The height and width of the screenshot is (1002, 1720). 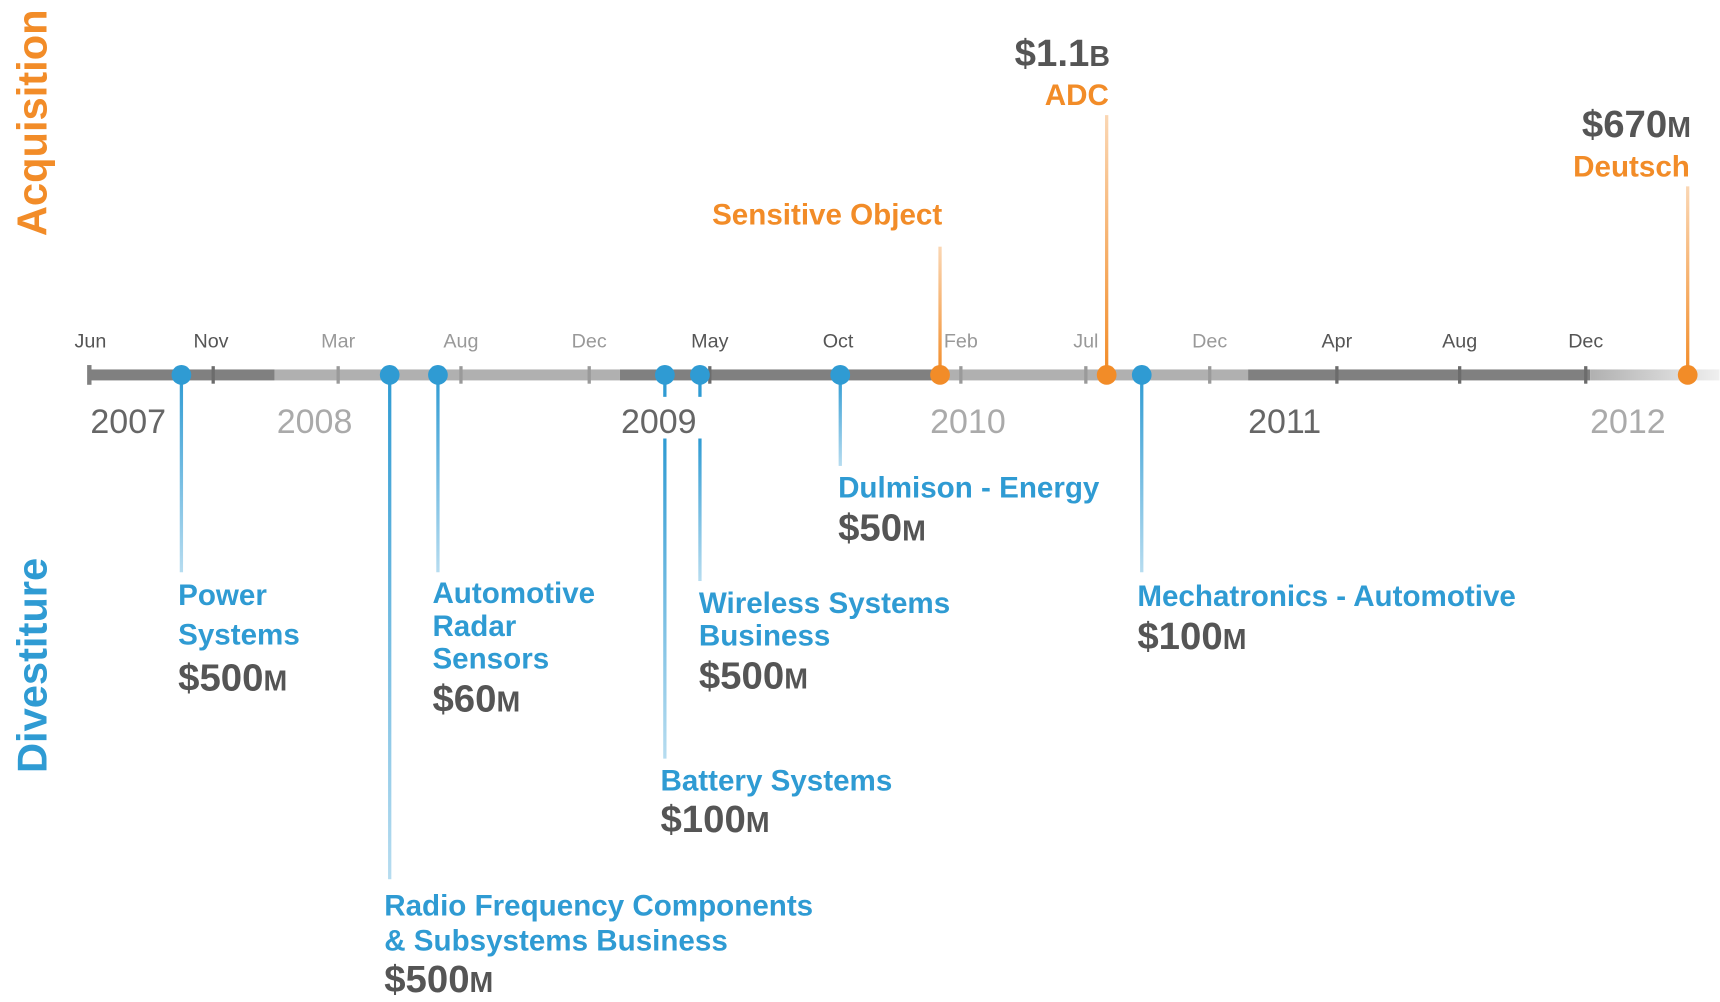 I want to click on acquisition-side-label: Acquisition, so click(x=32, y=122).